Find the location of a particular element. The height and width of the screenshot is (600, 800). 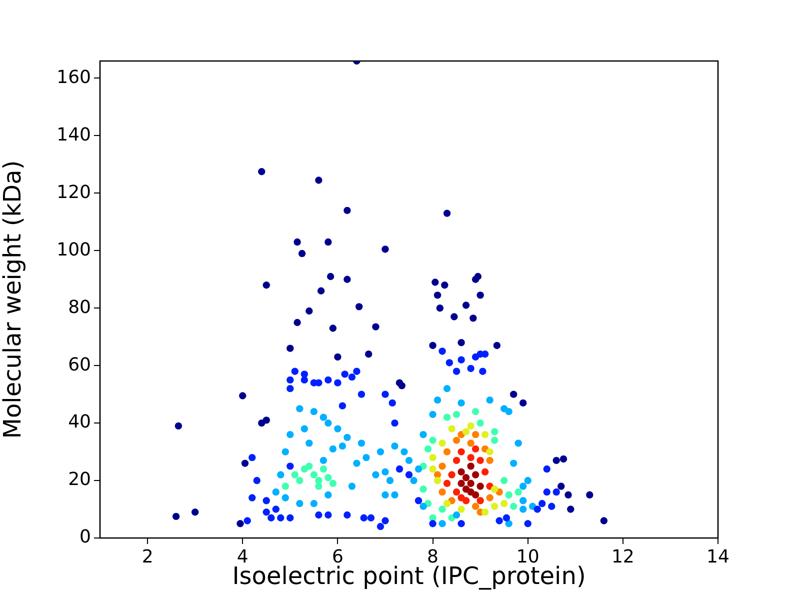

y-tick-label: 20 is located at coordinates (79, 479).